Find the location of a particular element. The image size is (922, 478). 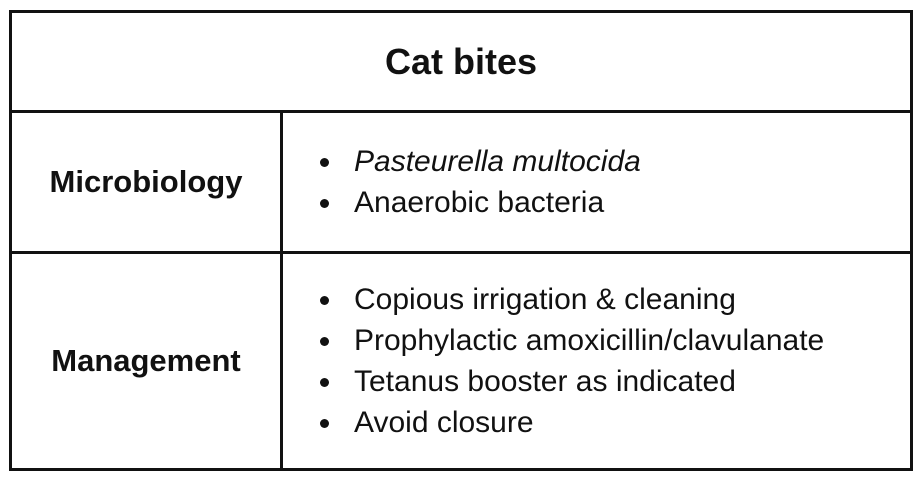

table-title: Cat bites is located at coordinates (461, 61).